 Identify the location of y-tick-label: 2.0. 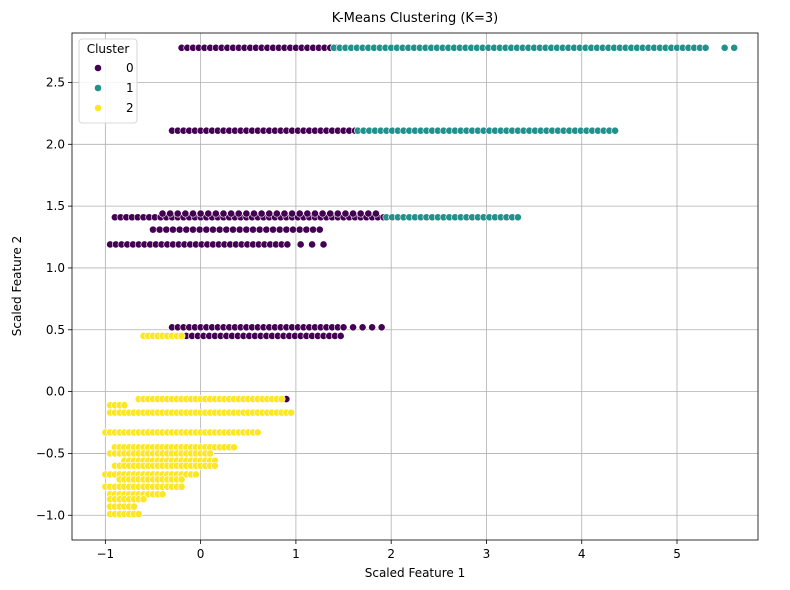
(55, 144).